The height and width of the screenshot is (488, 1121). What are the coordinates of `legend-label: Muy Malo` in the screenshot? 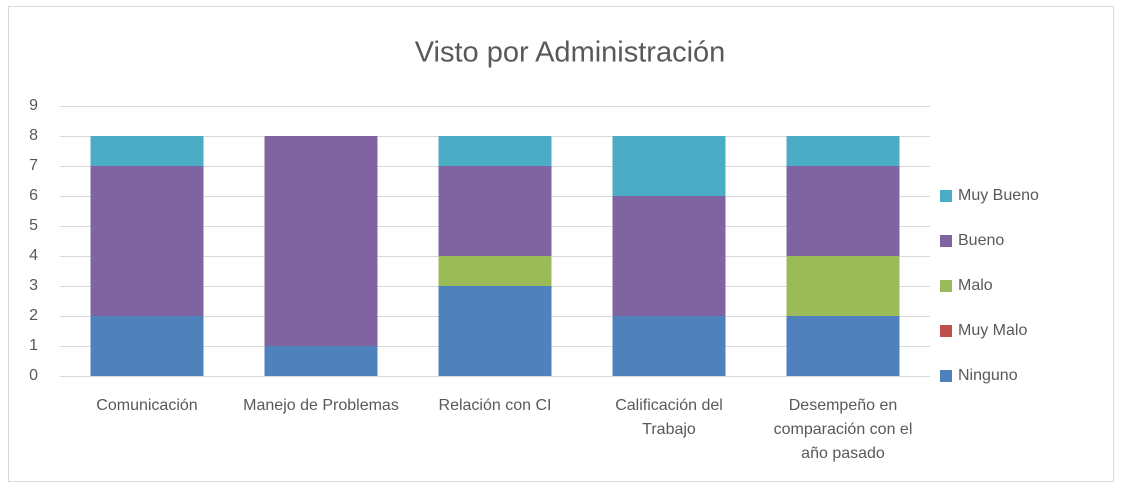 It's located at (992, 330).